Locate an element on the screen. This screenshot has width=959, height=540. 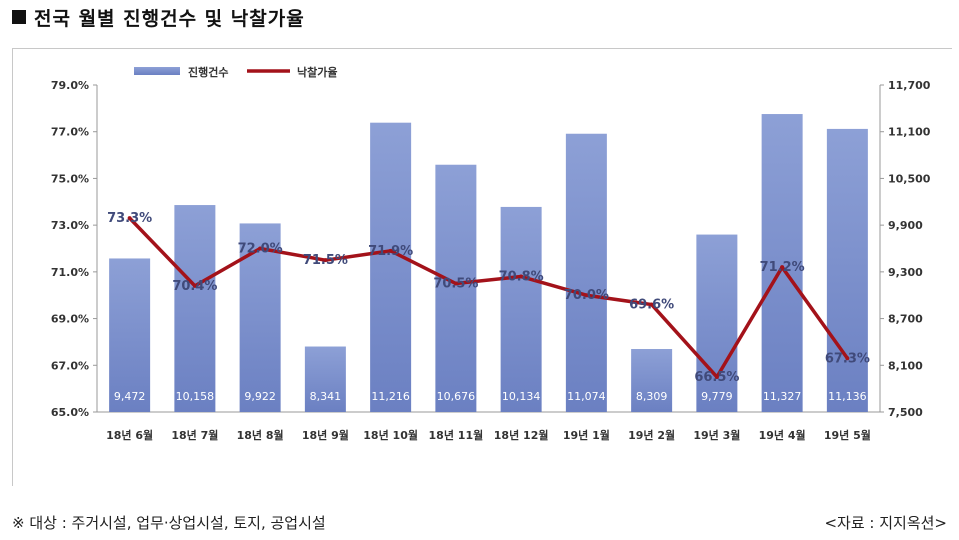
x-tick-label: 19년 5월 is located at coordinates (847, 435).